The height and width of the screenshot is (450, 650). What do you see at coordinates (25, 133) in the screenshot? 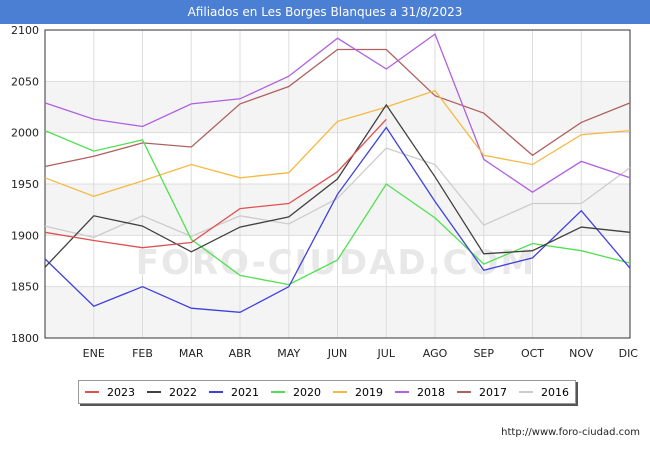
I see `y-tick-label: 2000` at bounding box center [25, 133].